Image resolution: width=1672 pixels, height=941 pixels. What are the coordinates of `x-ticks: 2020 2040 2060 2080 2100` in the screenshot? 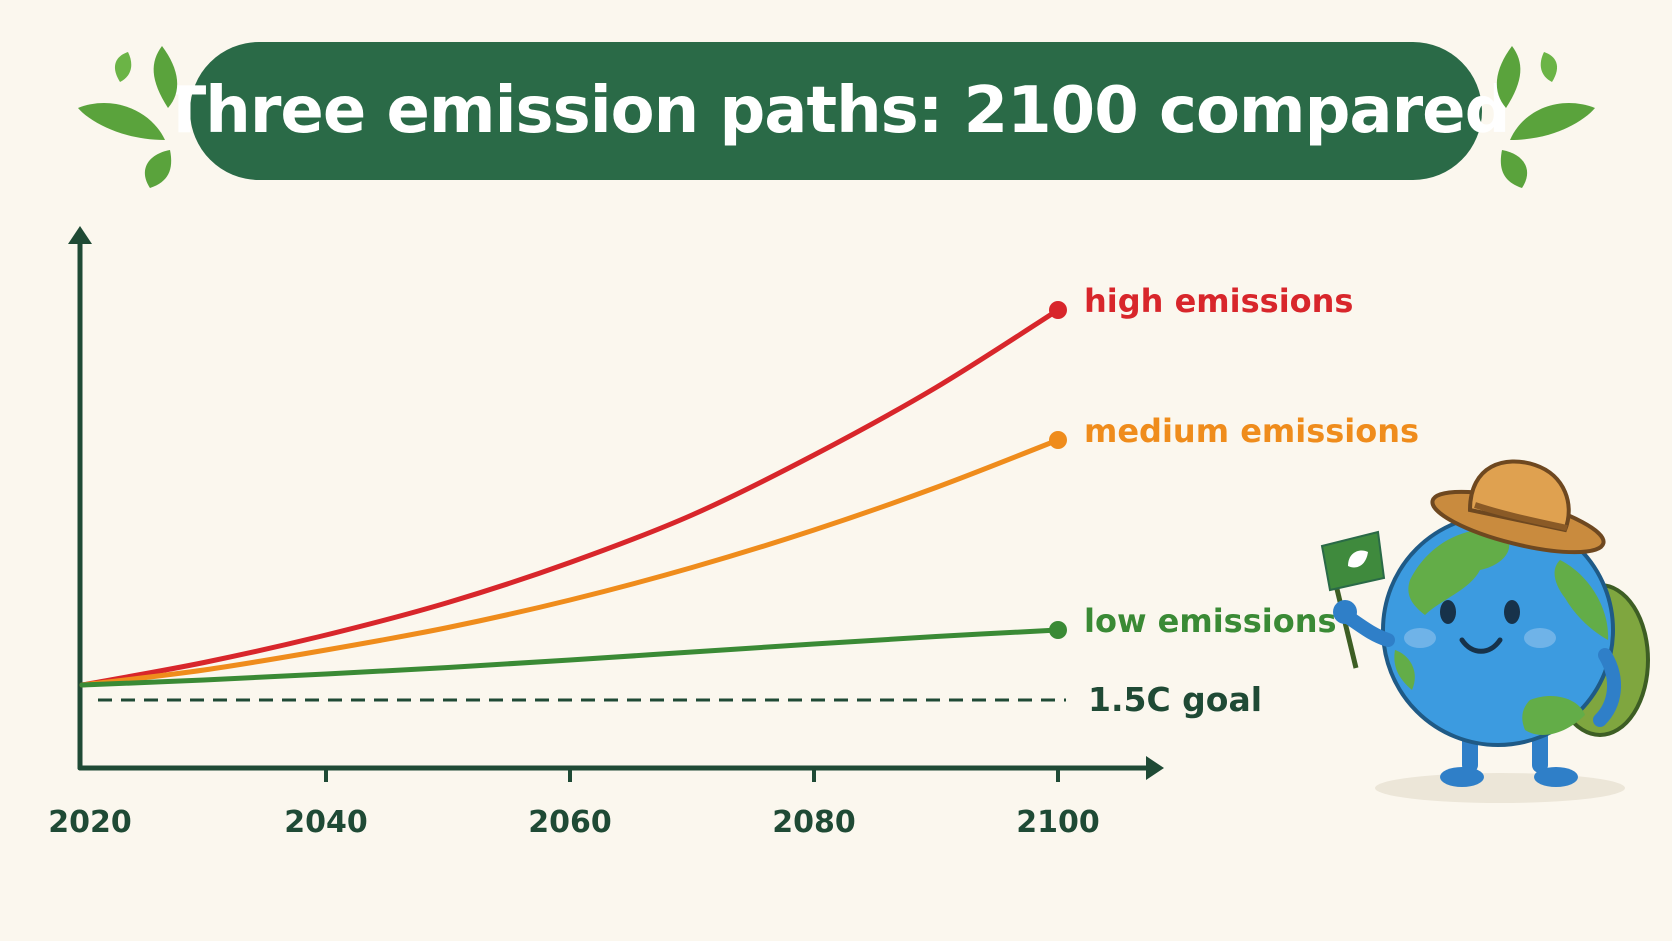 It's located at (574, 804).